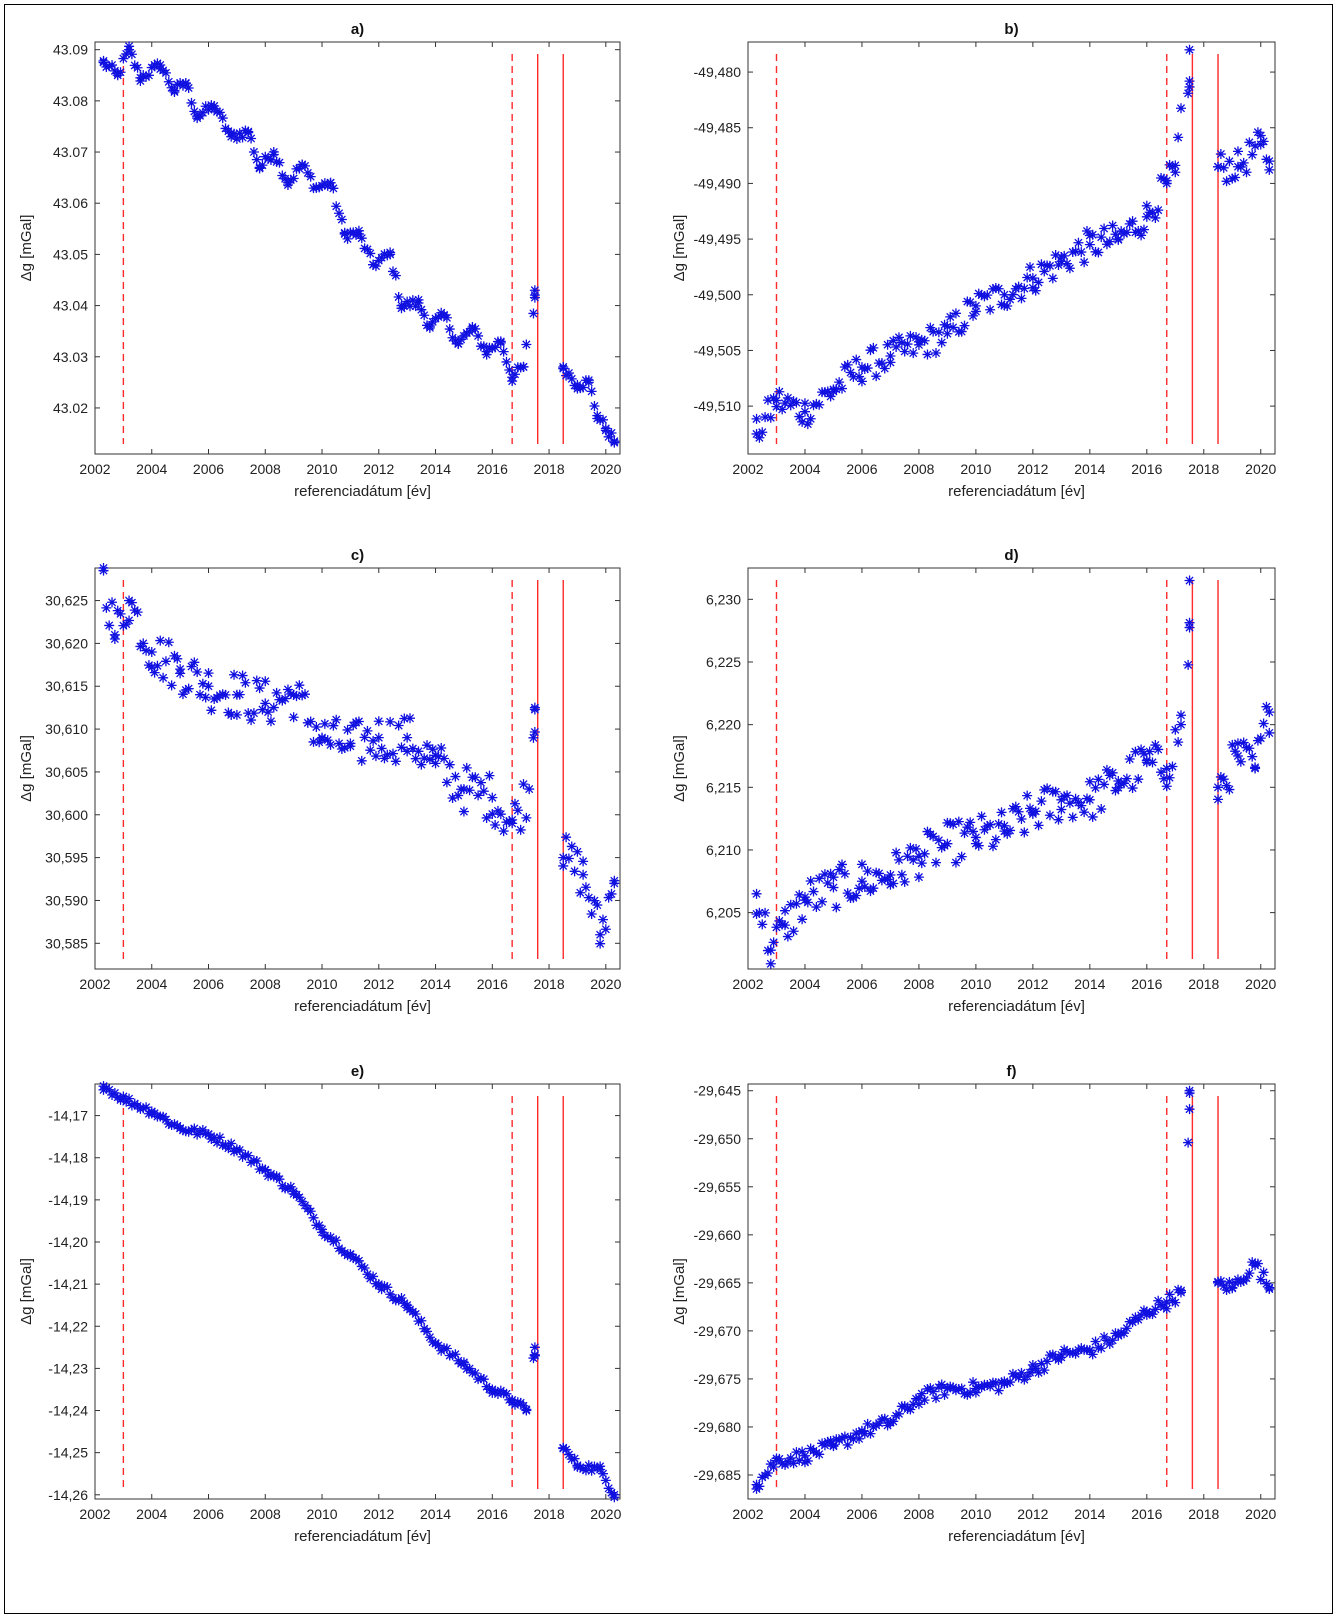 This screenshot has width=1339, height=1620. I want to click on x-tick-label: 2002, so click(94, 1514).